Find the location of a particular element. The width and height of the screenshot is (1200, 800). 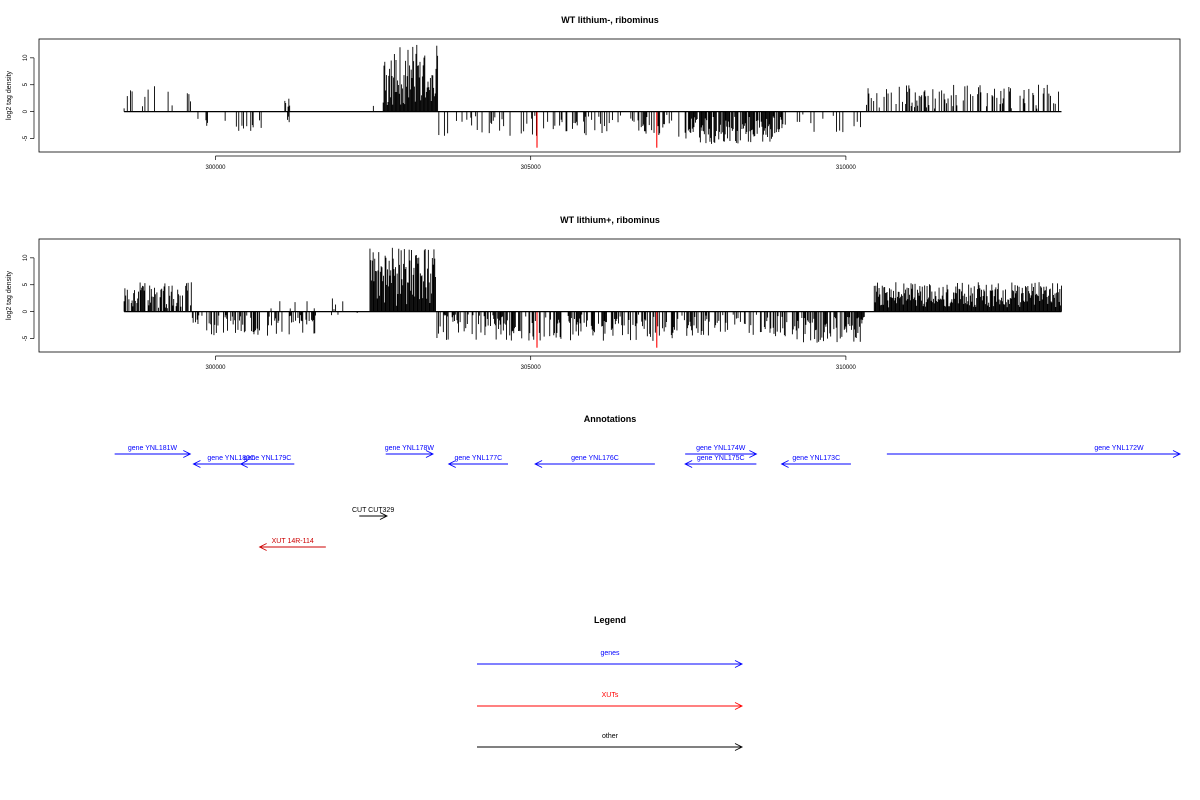

panel-title: WT lithium-, ribominus is located at coordinates (610, 20).